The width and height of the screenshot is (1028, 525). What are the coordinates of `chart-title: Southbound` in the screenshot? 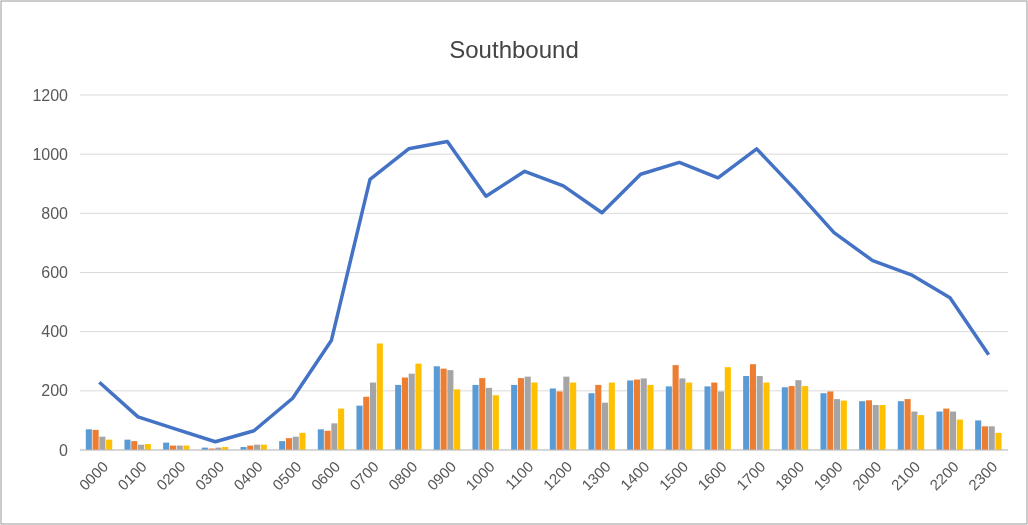 It's located at (514, 49).